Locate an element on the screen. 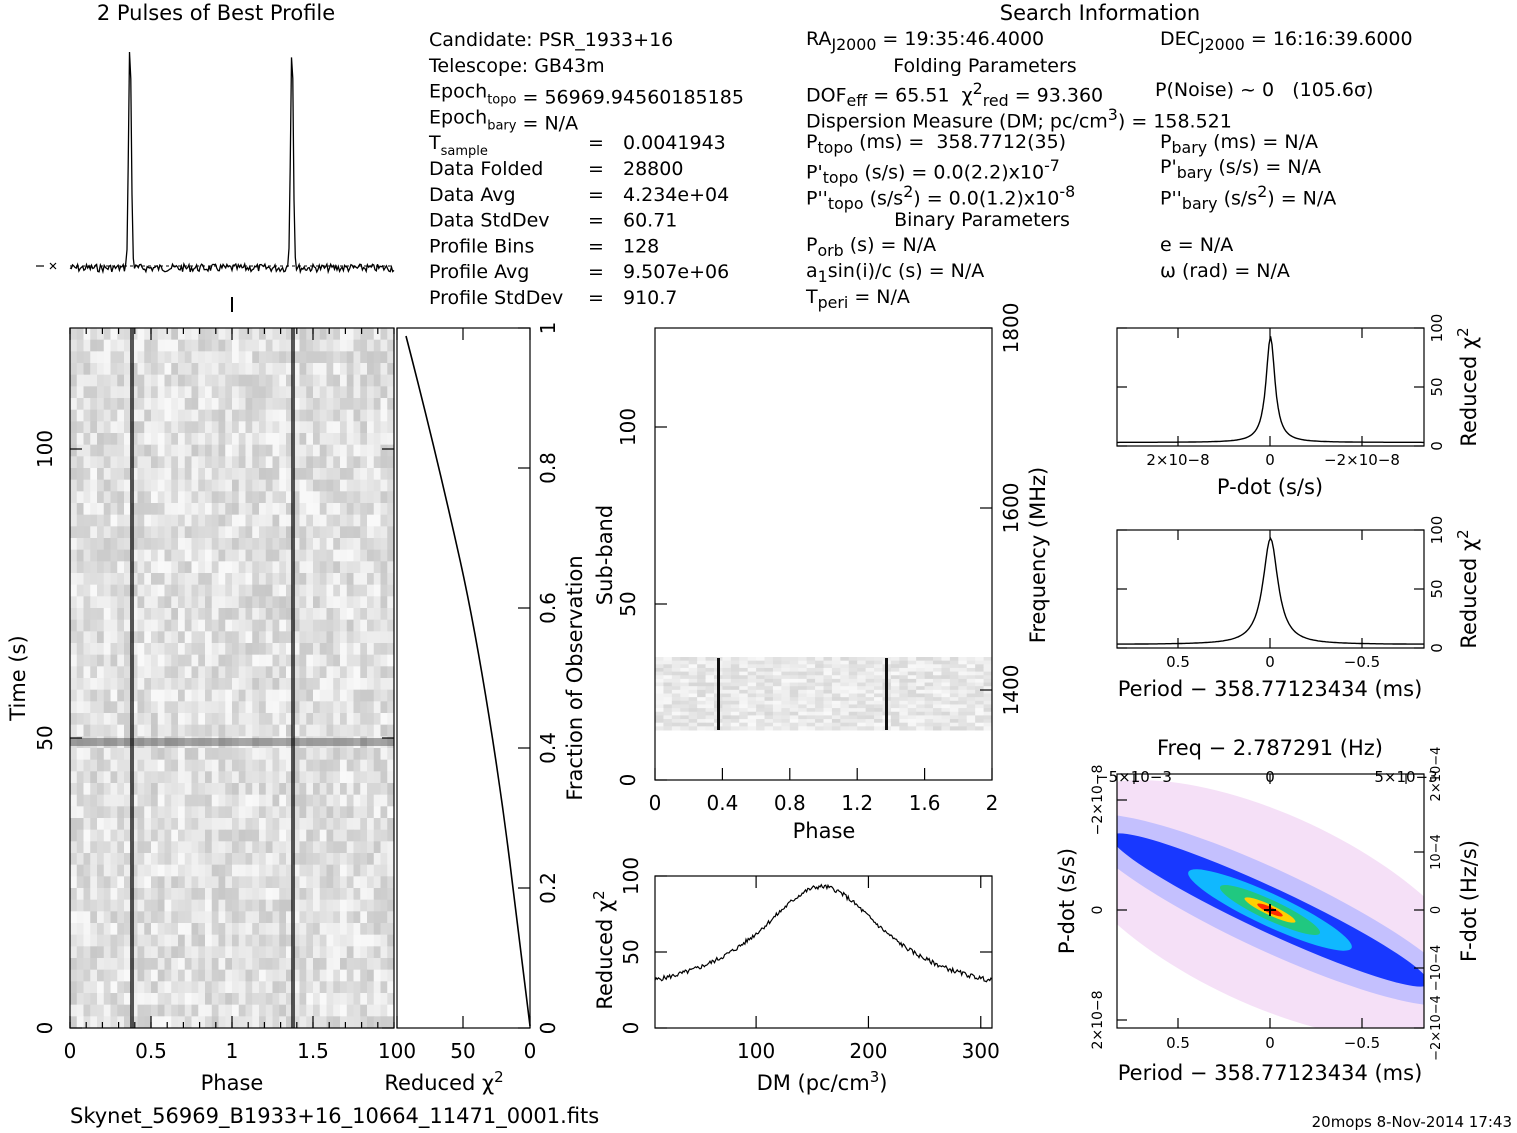  sb-xlabel: Phase is located at coordinates (824, 831).